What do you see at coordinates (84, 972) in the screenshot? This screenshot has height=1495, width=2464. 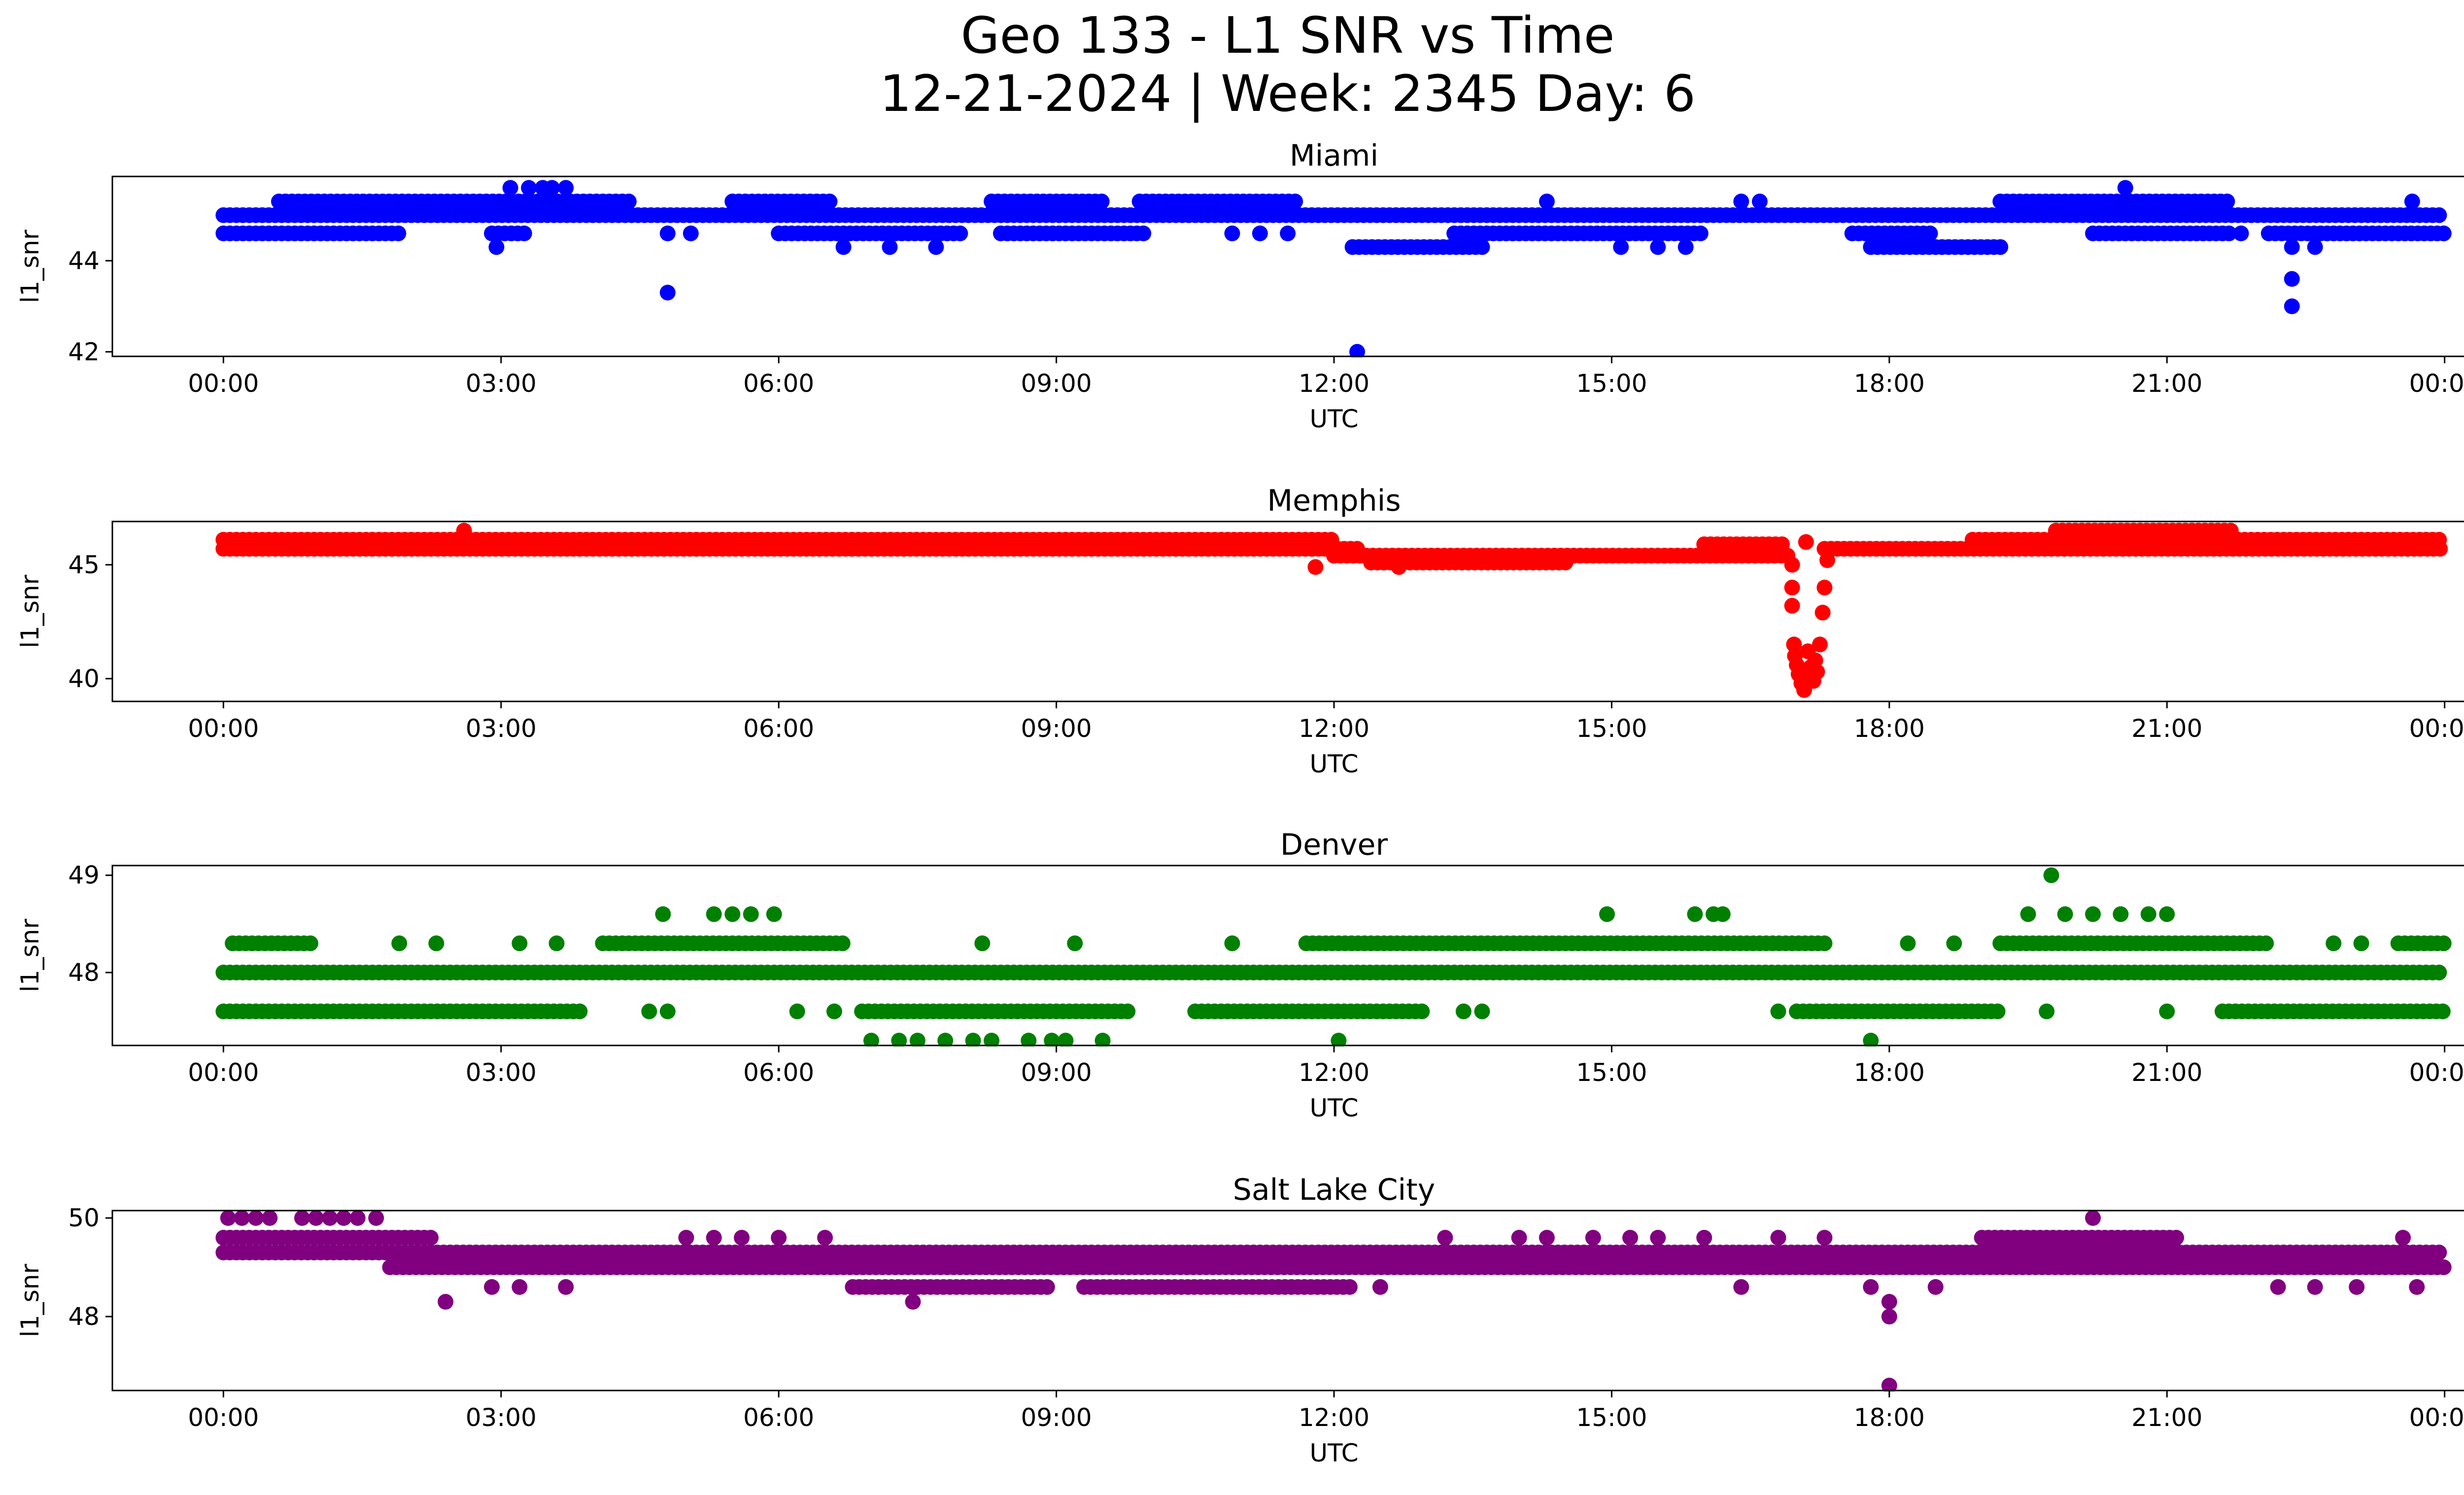 I see `y-tick-label: 48` at bounding box center [84, 972].